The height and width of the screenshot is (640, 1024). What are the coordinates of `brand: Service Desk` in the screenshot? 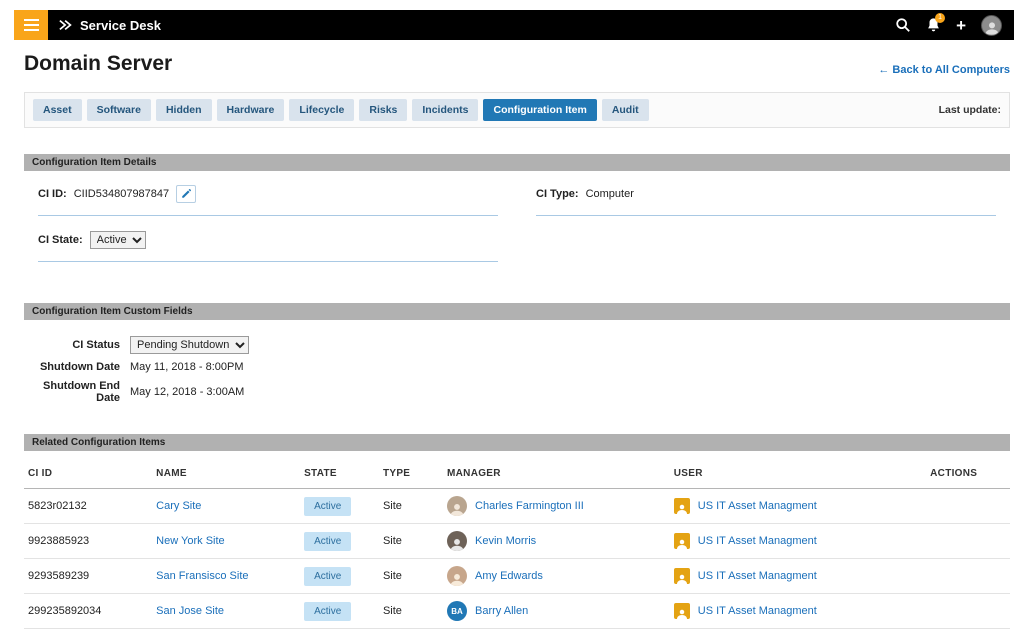 It's located at (109, 25).